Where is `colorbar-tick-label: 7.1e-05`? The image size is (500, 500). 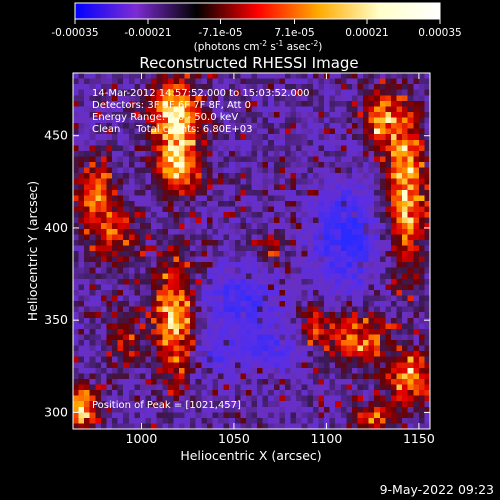
colorbar-tick-label: 7.1e-05 is located at coordinates (294, 33).